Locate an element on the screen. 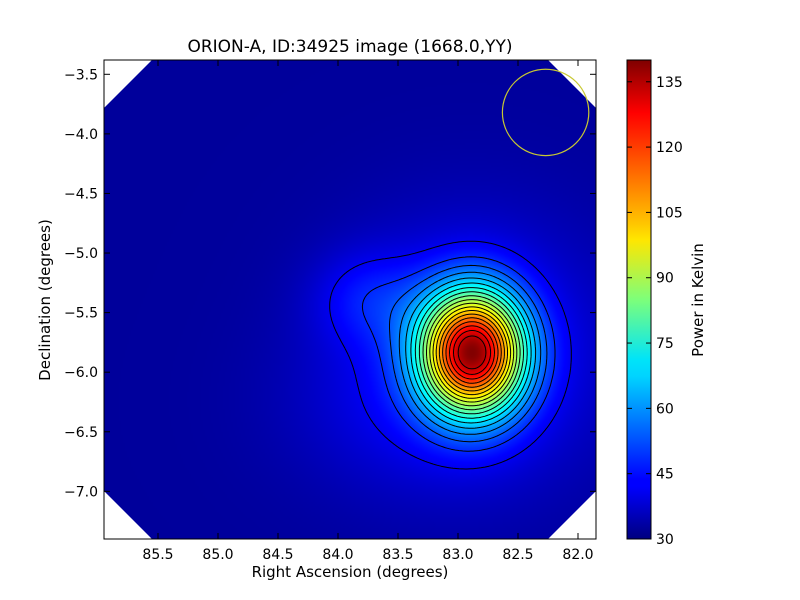 The image size is (800, 600). y-tick-label: −5.0 is located at coordinates (81, 254).